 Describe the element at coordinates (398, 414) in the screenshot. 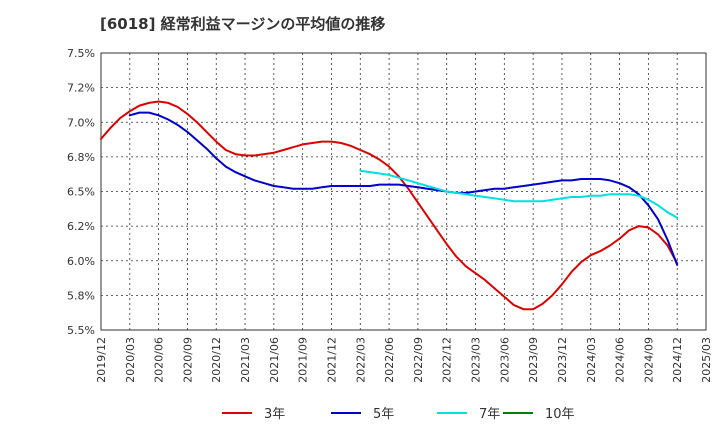

I see `legend: 3年 5年 7年 10年` at that location.